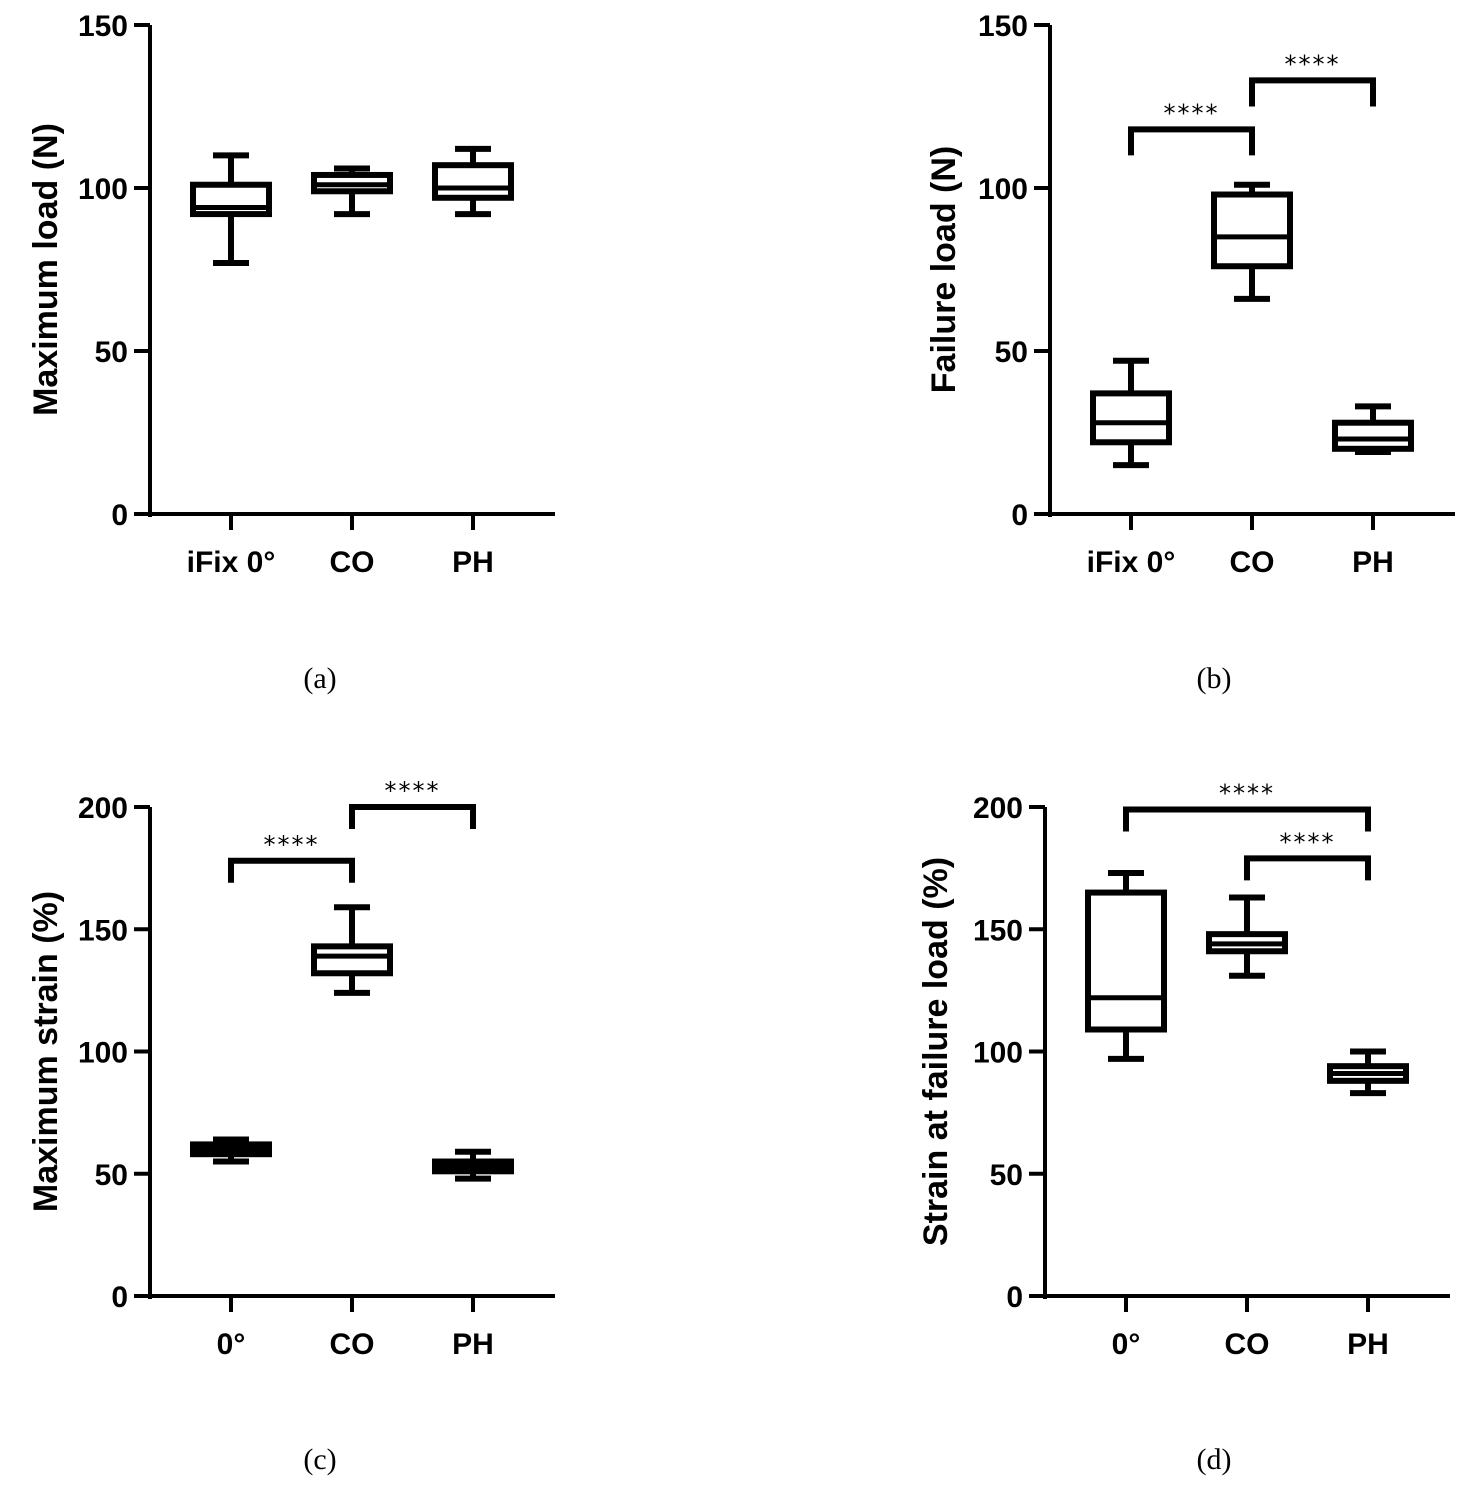  I want to click on panel-caption: (b), so click(1214, 678).